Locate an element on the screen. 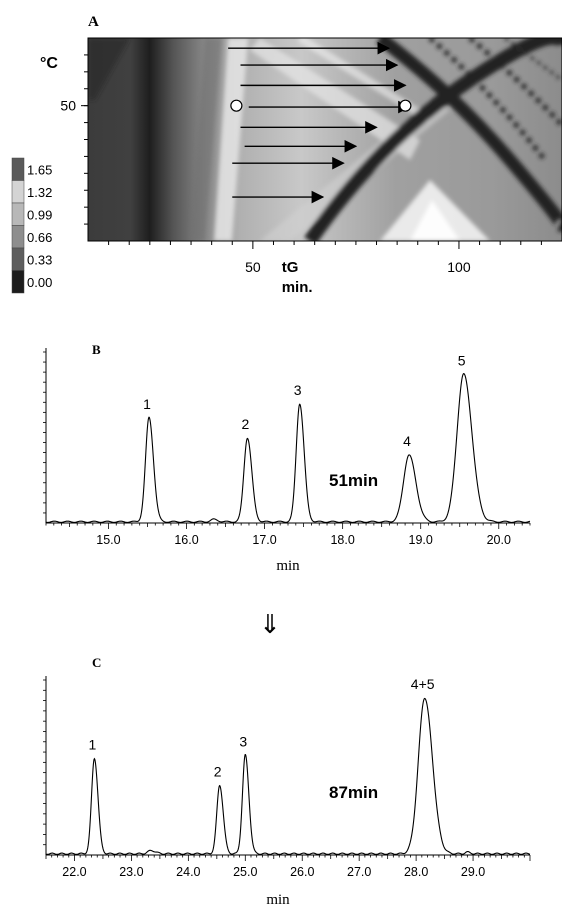 The image size is (562, 910). x-tick-label: 15.0 is located at coordinates (108, 540).